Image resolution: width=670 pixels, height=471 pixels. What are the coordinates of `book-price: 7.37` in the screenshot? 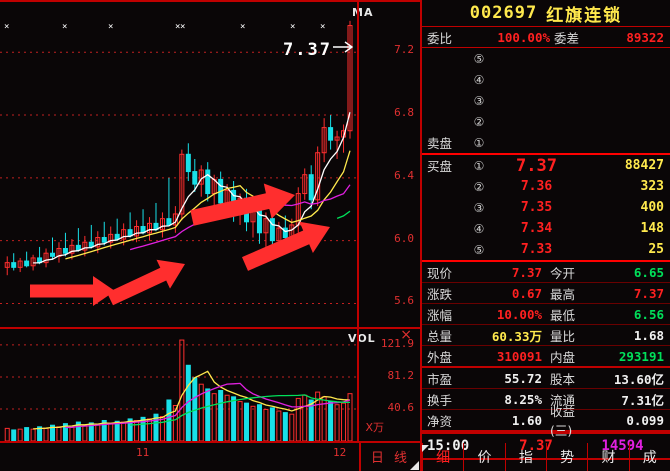 It's located at (536, 165).